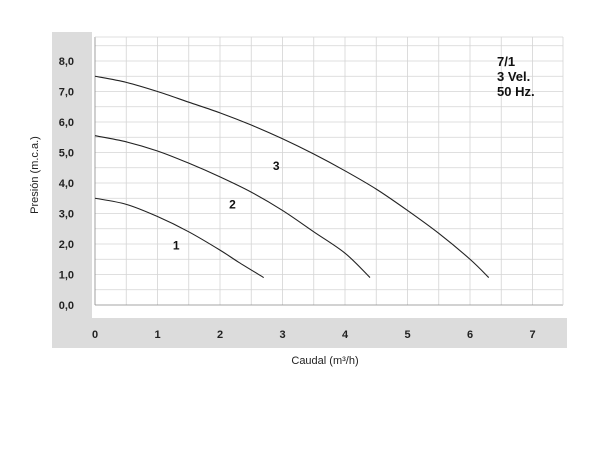 The height and width of the screenshot is (476, 600). I want to click on x-tick-label: 2, so click(220, 335).